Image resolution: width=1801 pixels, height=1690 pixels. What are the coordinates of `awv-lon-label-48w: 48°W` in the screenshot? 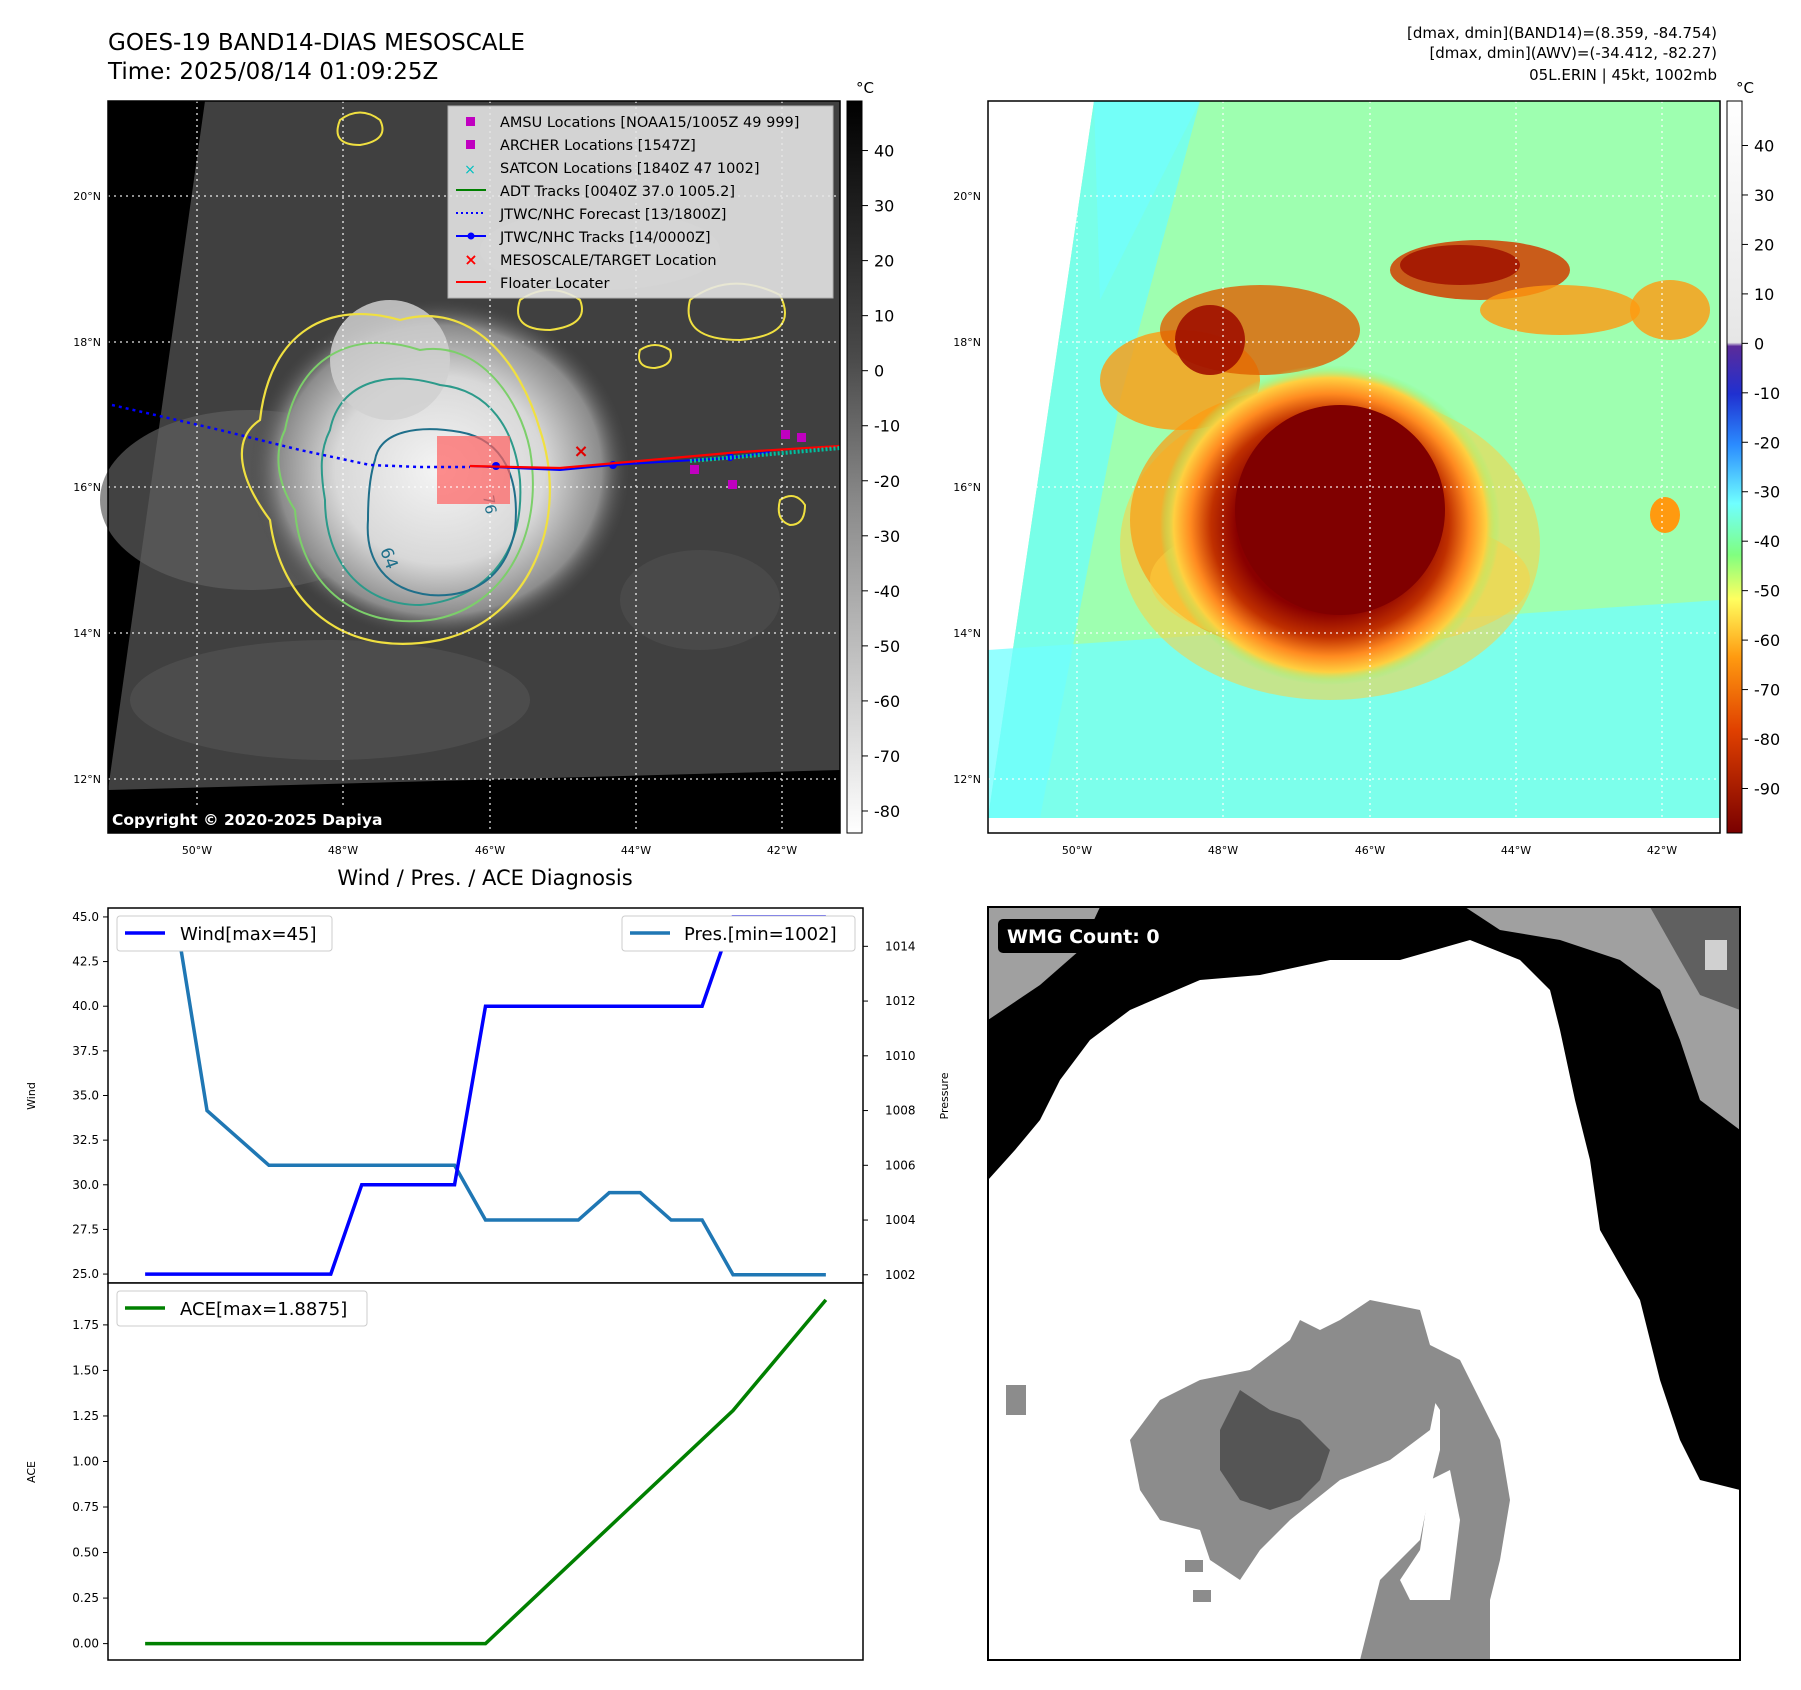 It's located at (1223, 850).